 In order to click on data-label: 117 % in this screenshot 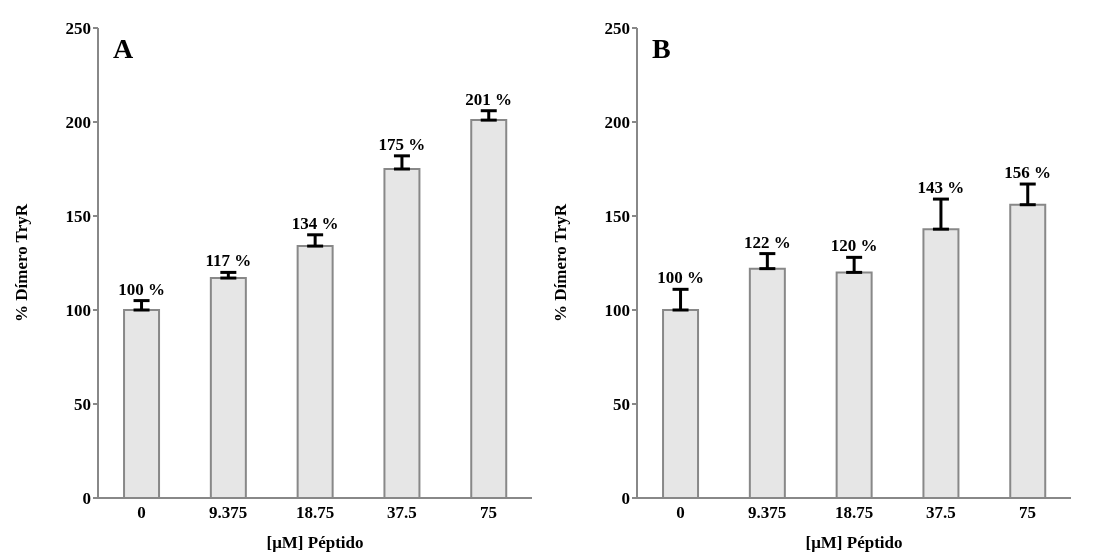, I will do `click(228, 261)`.